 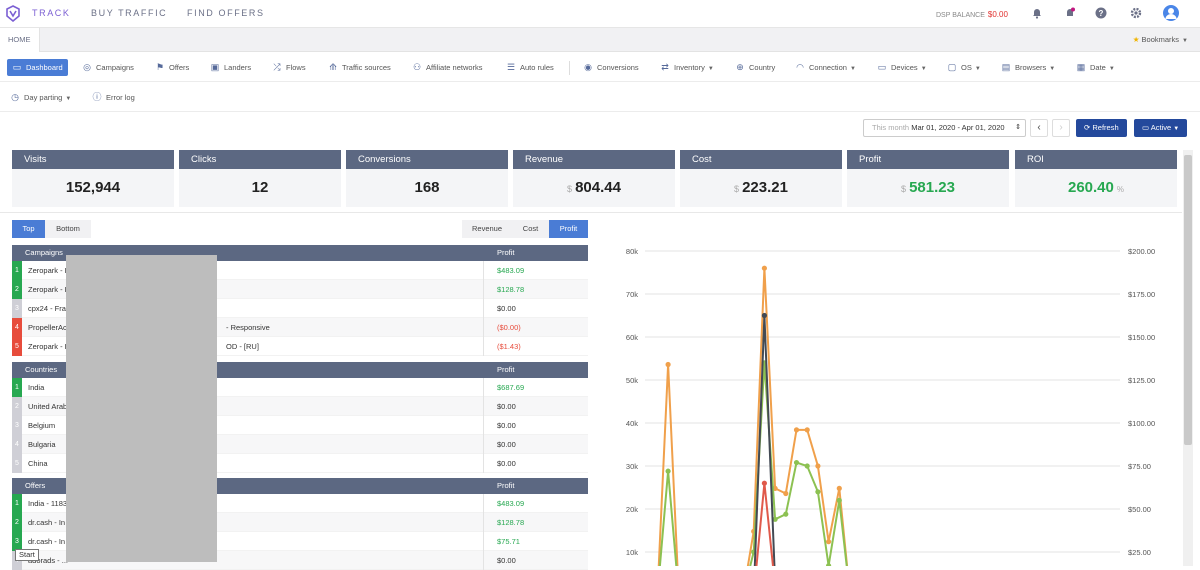 What do you see at coordinates (1141, 251) in the screenshot?
I see `y-right-tick-label: $200.00` at bounding box center [1141, 251].